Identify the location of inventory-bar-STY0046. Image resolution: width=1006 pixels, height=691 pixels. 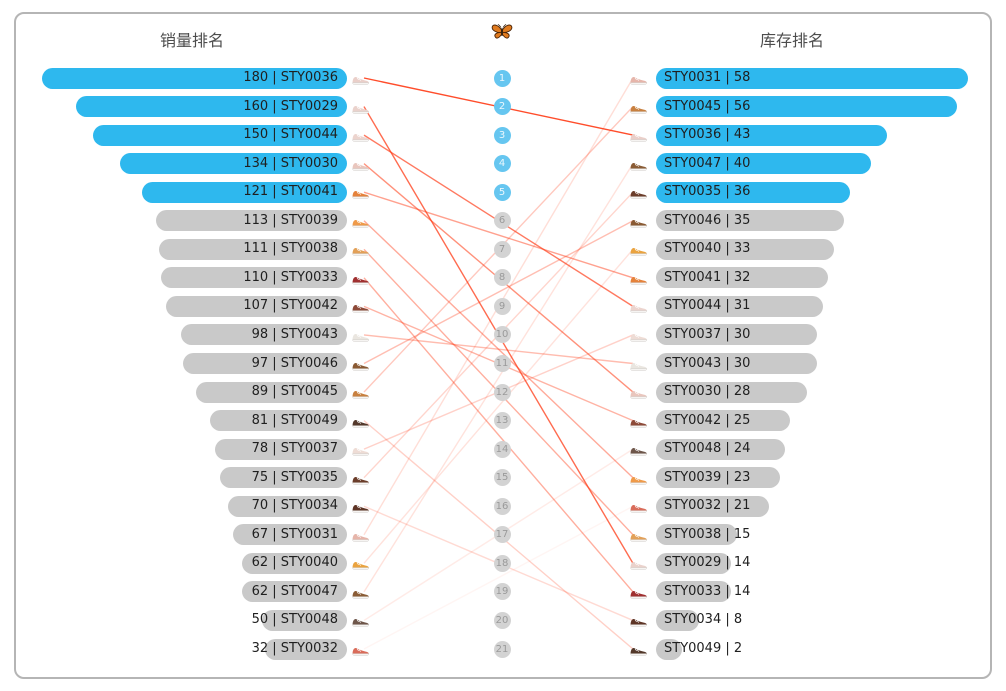
(750, 221).